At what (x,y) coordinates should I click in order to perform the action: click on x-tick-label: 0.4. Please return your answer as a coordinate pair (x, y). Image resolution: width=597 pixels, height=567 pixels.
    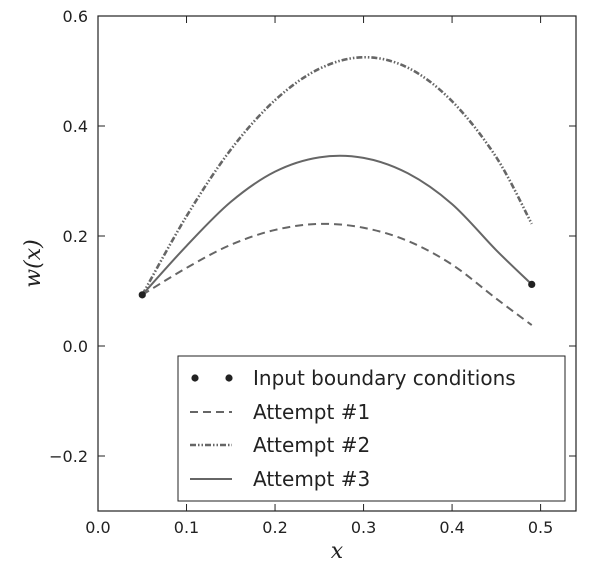
    Looking at the image, I should click on (451, 527).